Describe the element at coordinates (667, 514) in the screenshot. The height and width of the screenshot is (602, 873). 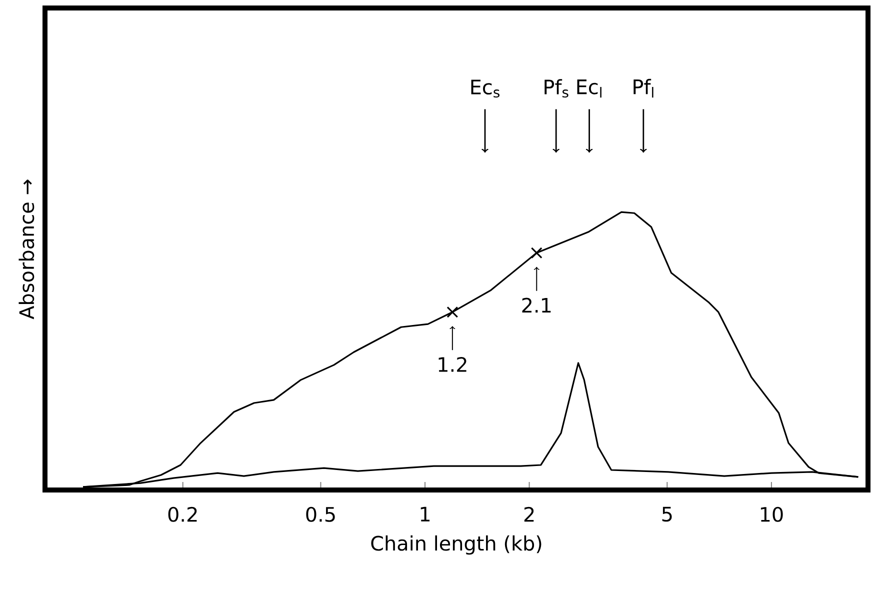
I see `x-tick-label: 5` at that location.